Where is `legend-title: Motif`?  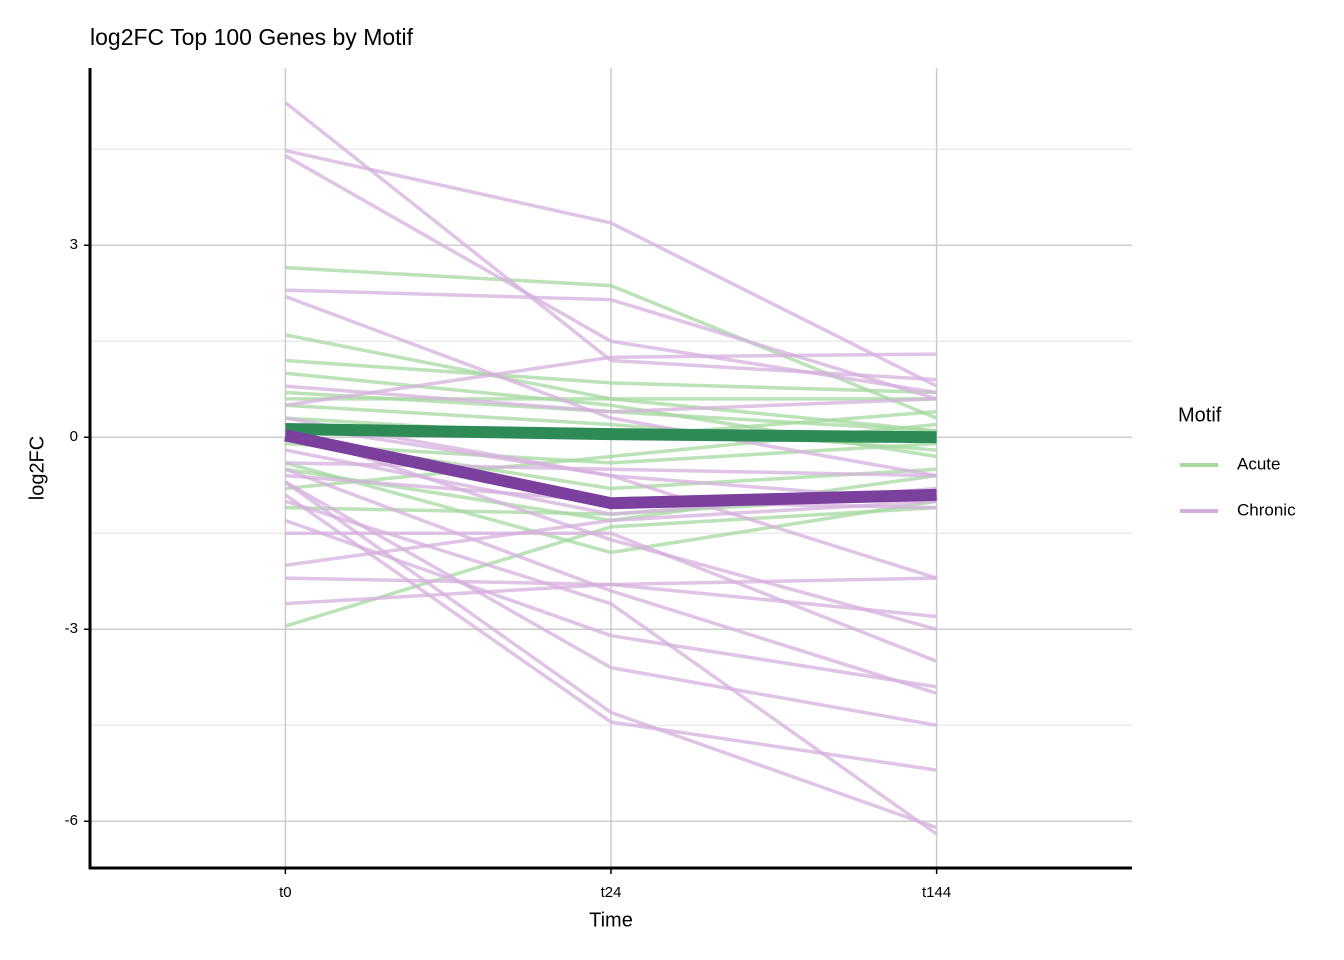 legend-title: Motif is located at coordinates (1200, 415).